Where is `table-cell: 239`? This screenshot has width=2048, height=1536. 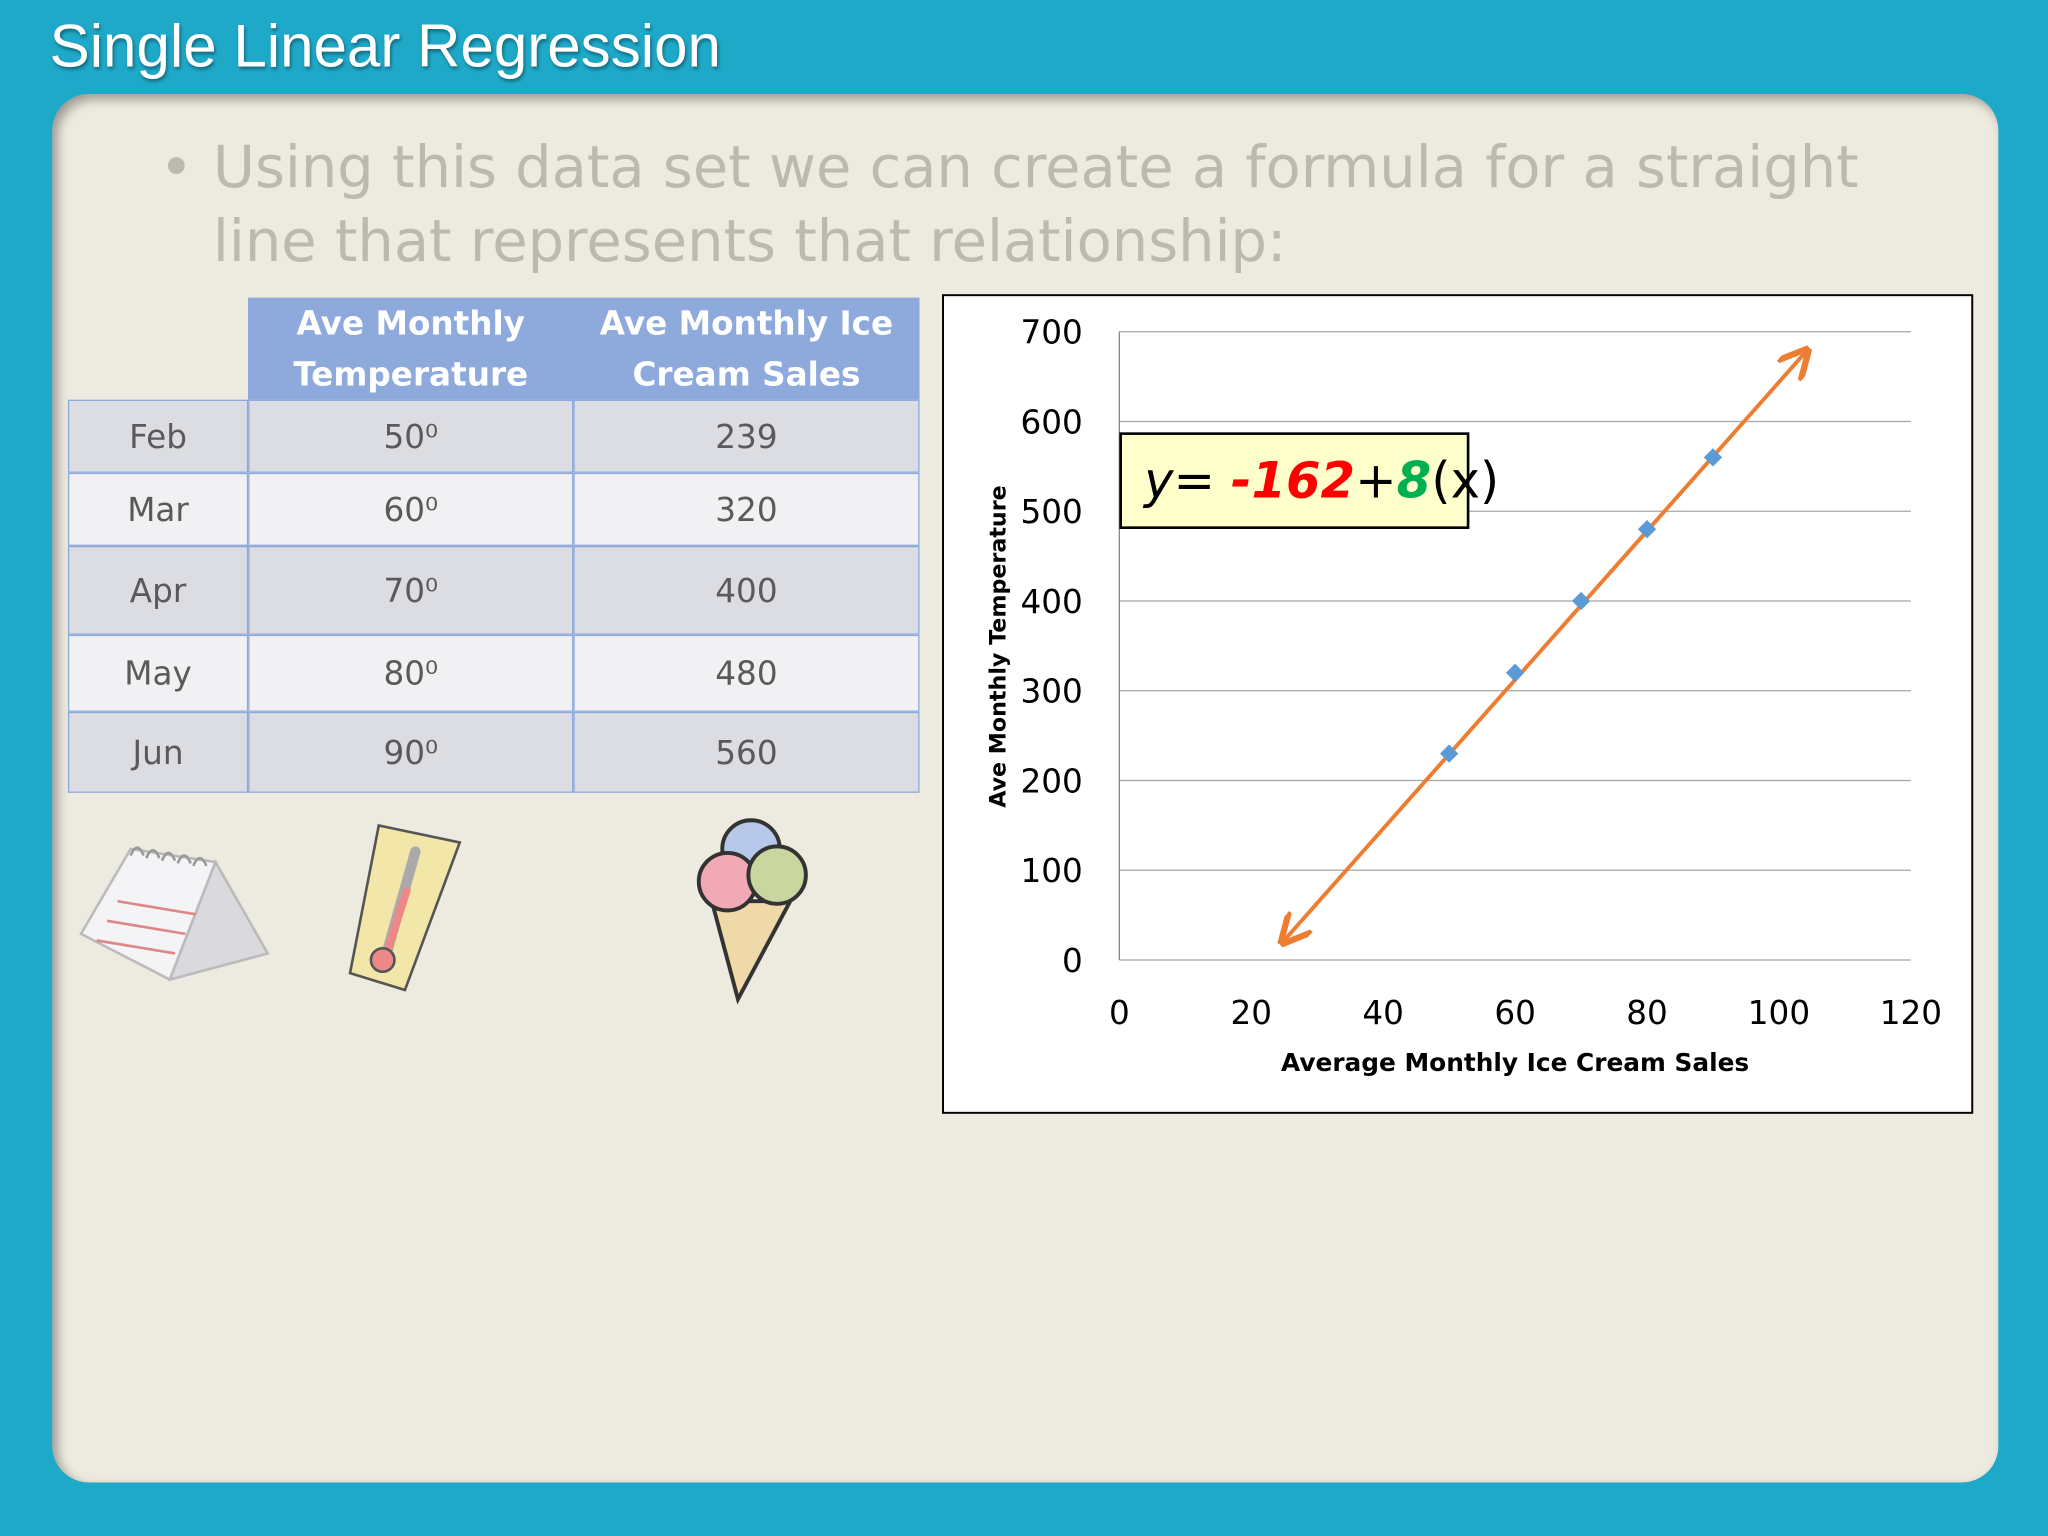 table-cell: 239 is located at coordinates (746, 436).